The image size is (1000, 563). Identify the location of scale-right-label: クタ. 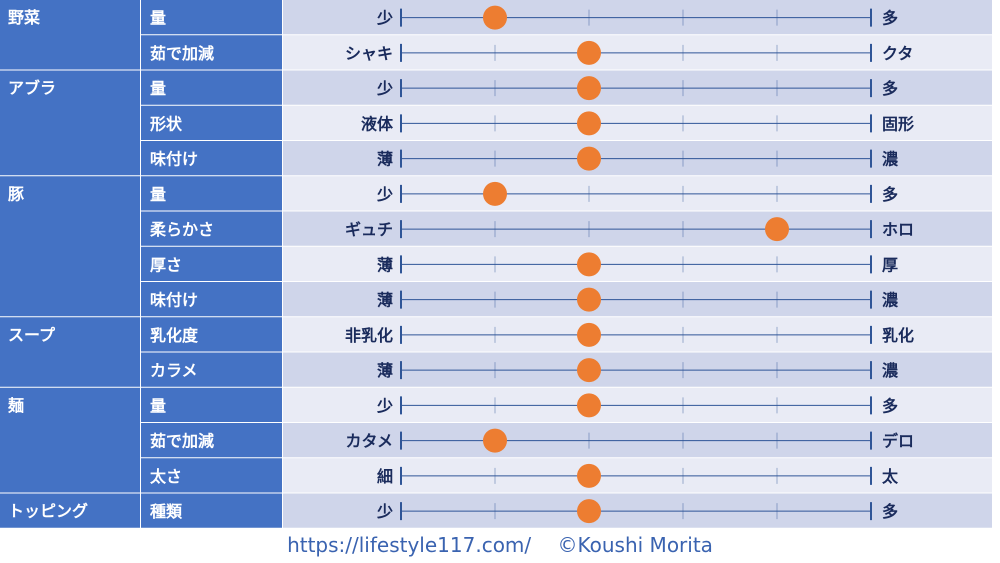
(897, 53).